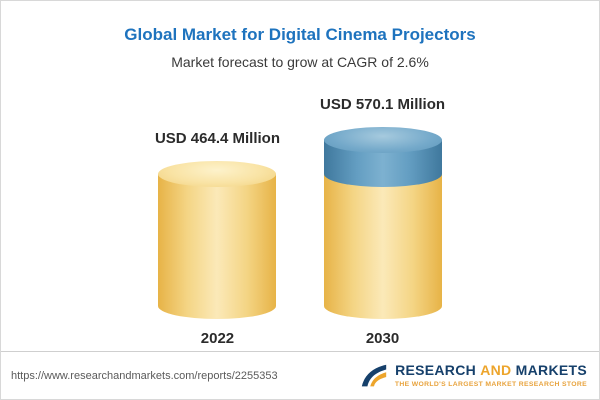  I want to click on bar-group-2030: USD 570.1 Million 2030, so click(382, 221).